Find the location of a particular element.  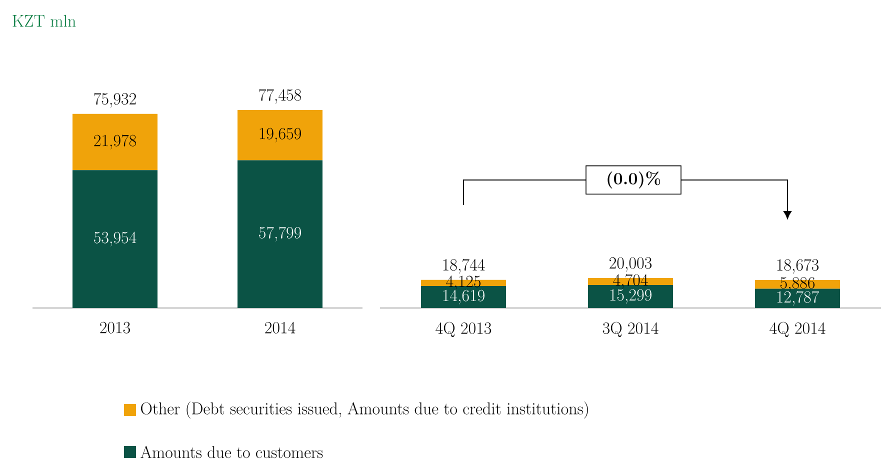

data-label: 14,619 is located at coordinates (463, 297).